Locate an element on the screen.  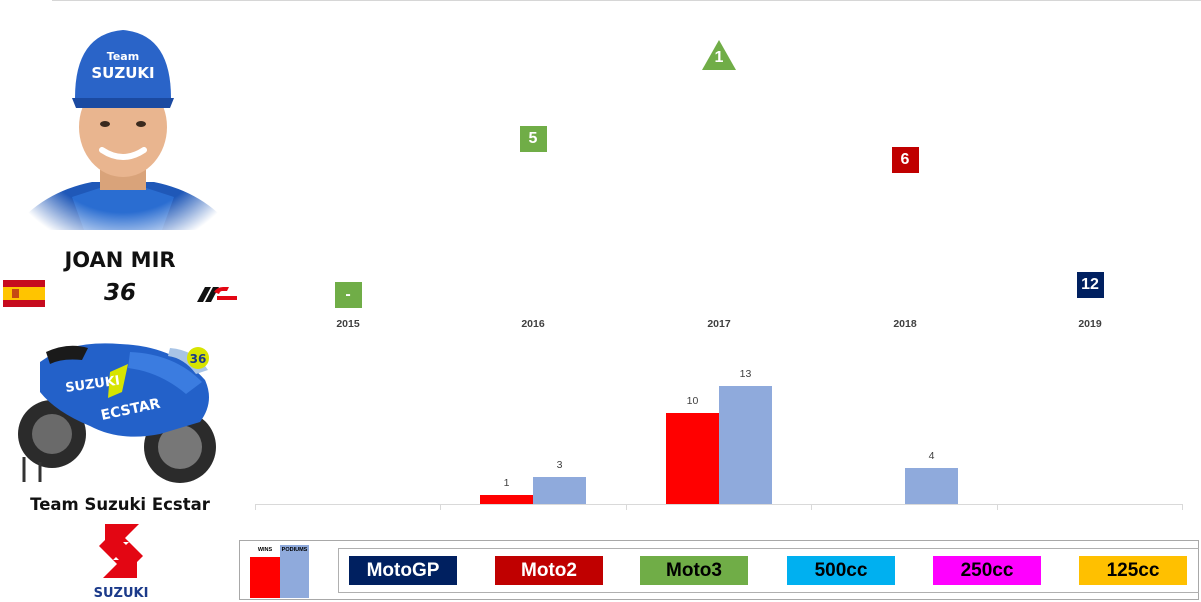
legend-chip-500cc: 500cc is located at coordinates (841, 570).